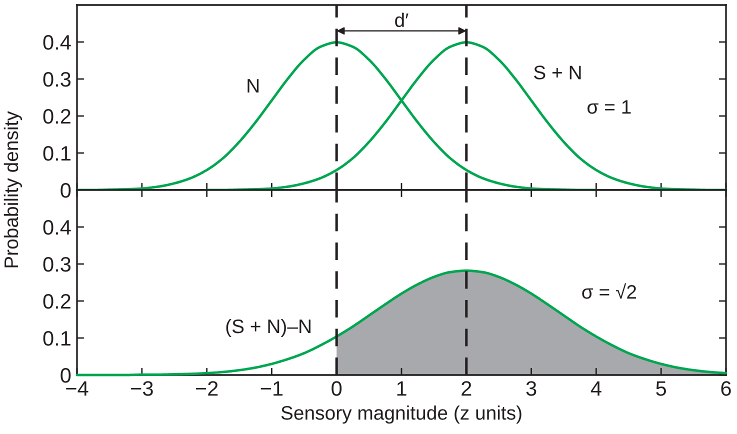  I want to click on x-tick-label: −4, so click(77, 388).